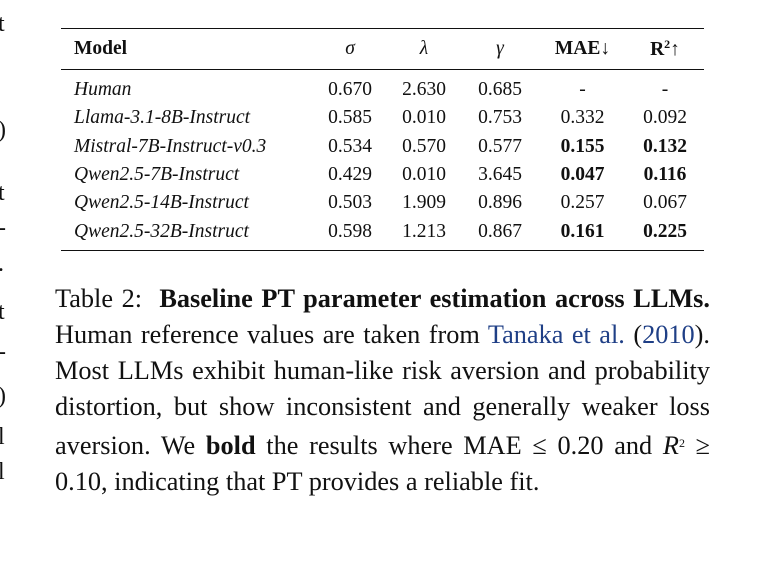 The width and height of the screenshot is (770, 562). What do you see at coordinates (665, 146) in the screenshot?
I see `cell-r2: 0.132` at bounding box center [665, 146].